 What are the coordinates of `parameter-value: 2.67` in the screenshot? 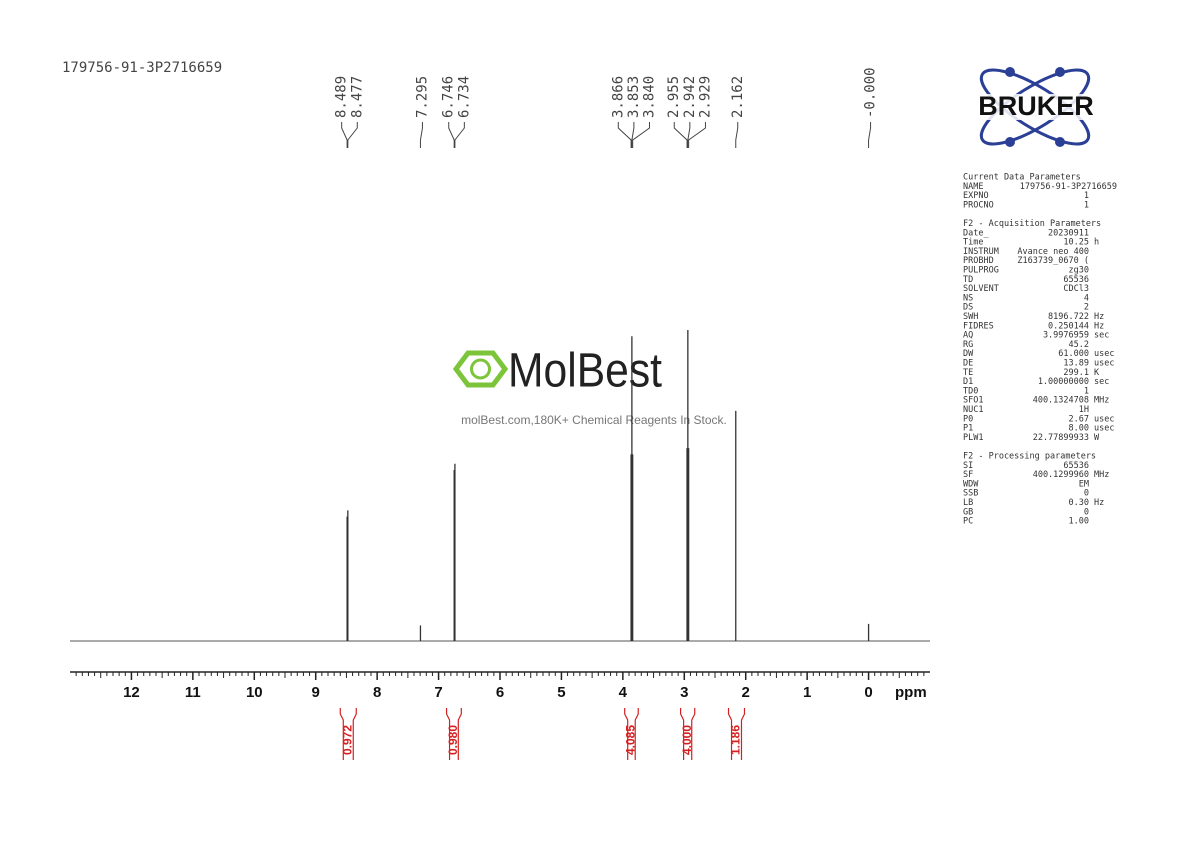 It's located at (1079, 419).